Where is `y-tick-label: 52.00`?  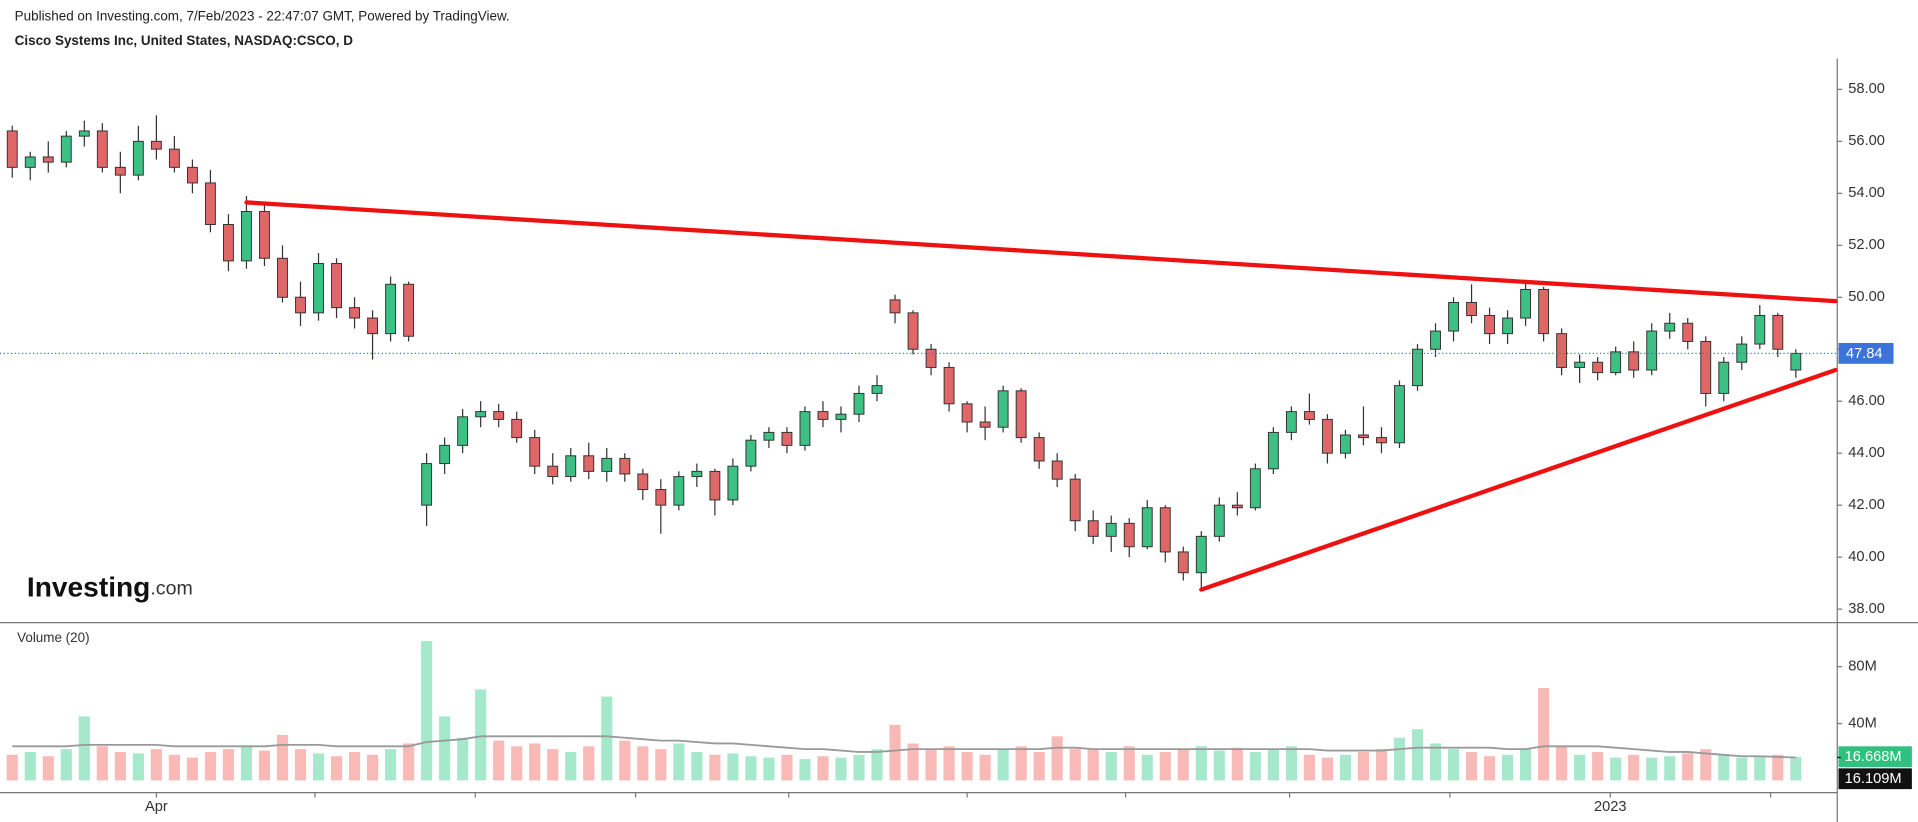
y-tick-label: 52.00 is located at coordinates (1866, 245).